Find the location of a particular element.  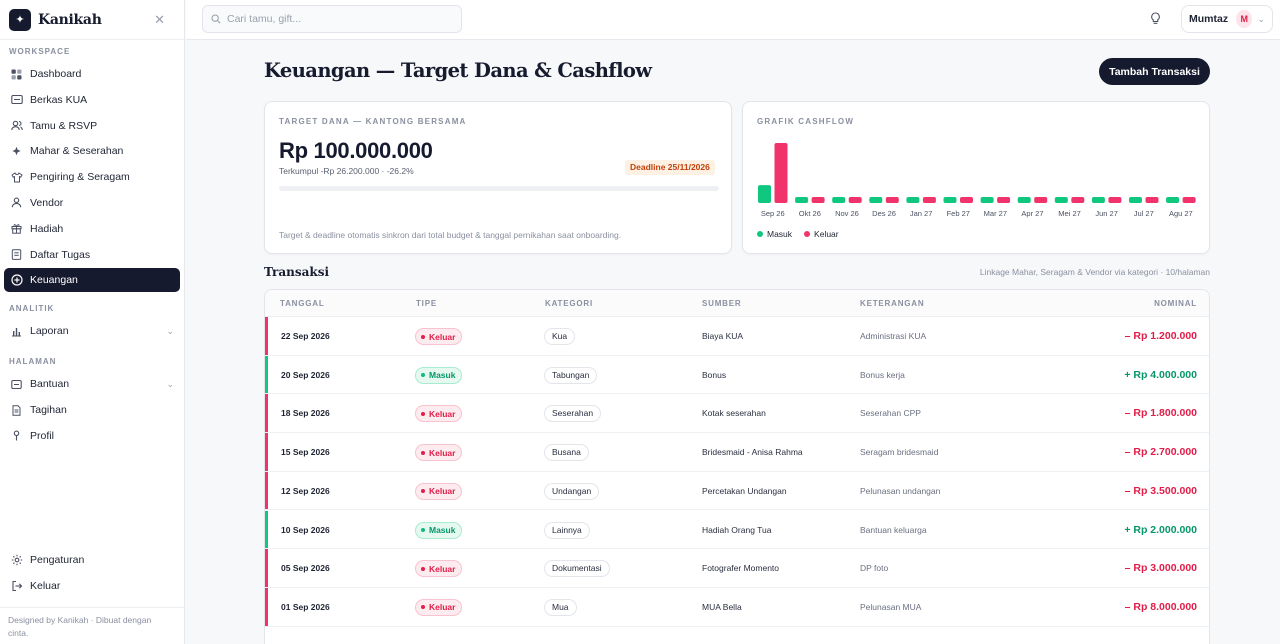

sidebar-item-profil: Profil is located at coordinates (92, 436).